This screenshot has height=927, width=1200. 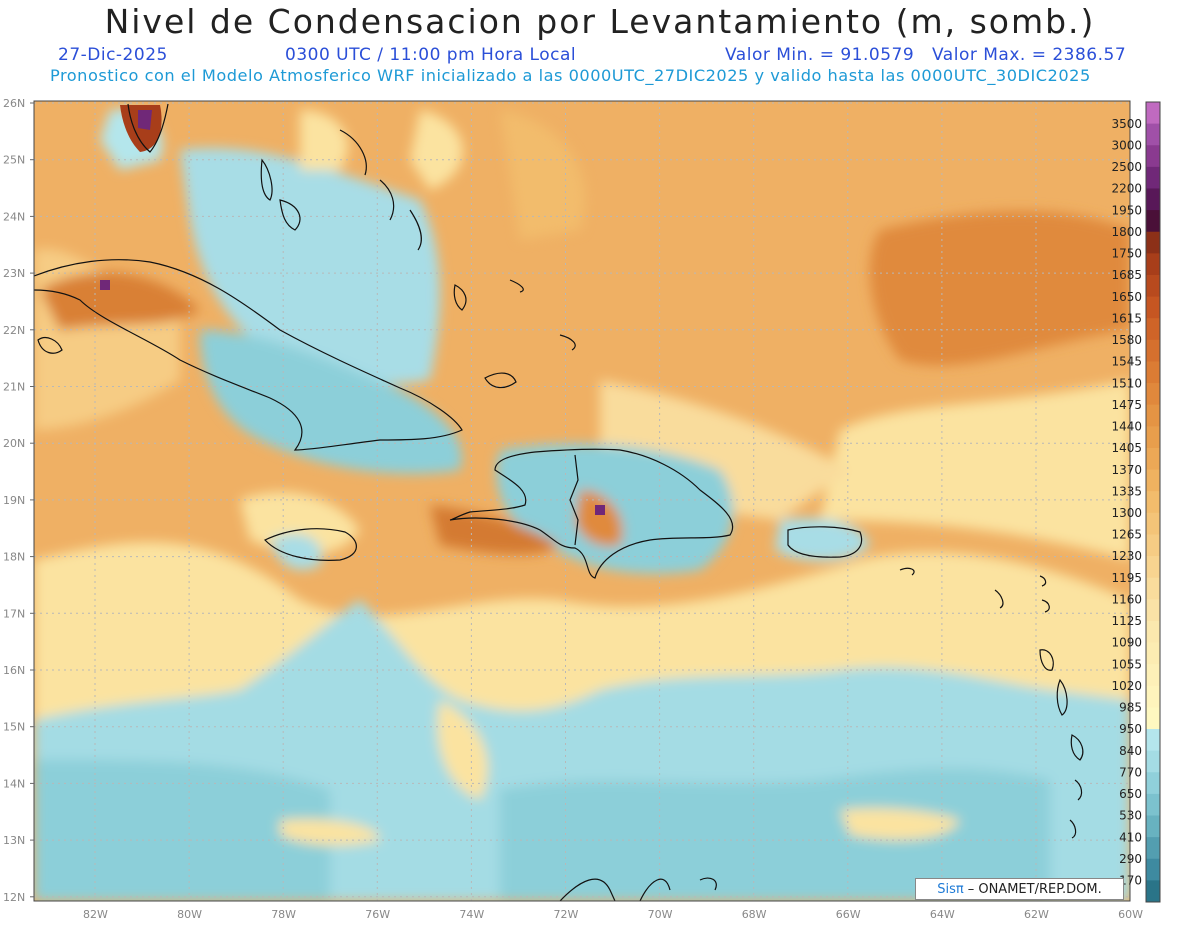 I want to click on colorbar-label: 170, so click(x=1130, y=881).